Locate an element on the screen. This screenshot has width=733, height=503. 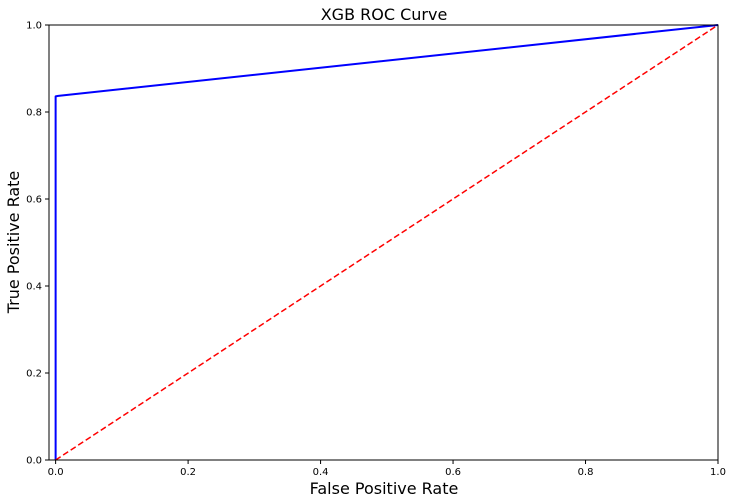
x-axis-label: False Positive Rate is located at coordinates (384, 488).